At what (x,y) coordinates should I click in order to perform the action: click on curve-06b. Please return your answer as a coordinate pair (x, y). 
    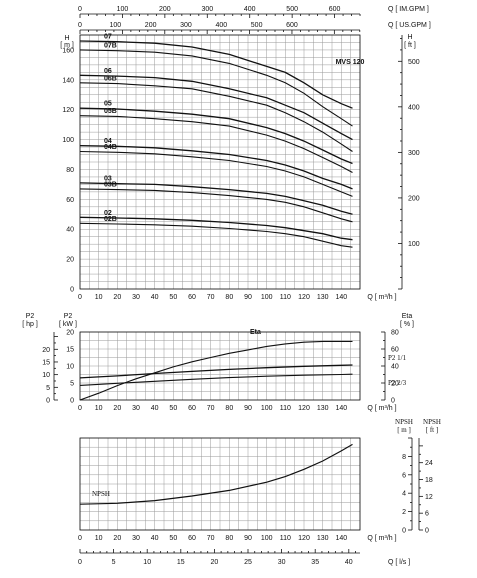
    Looking at the image, I should click on (216, 117).